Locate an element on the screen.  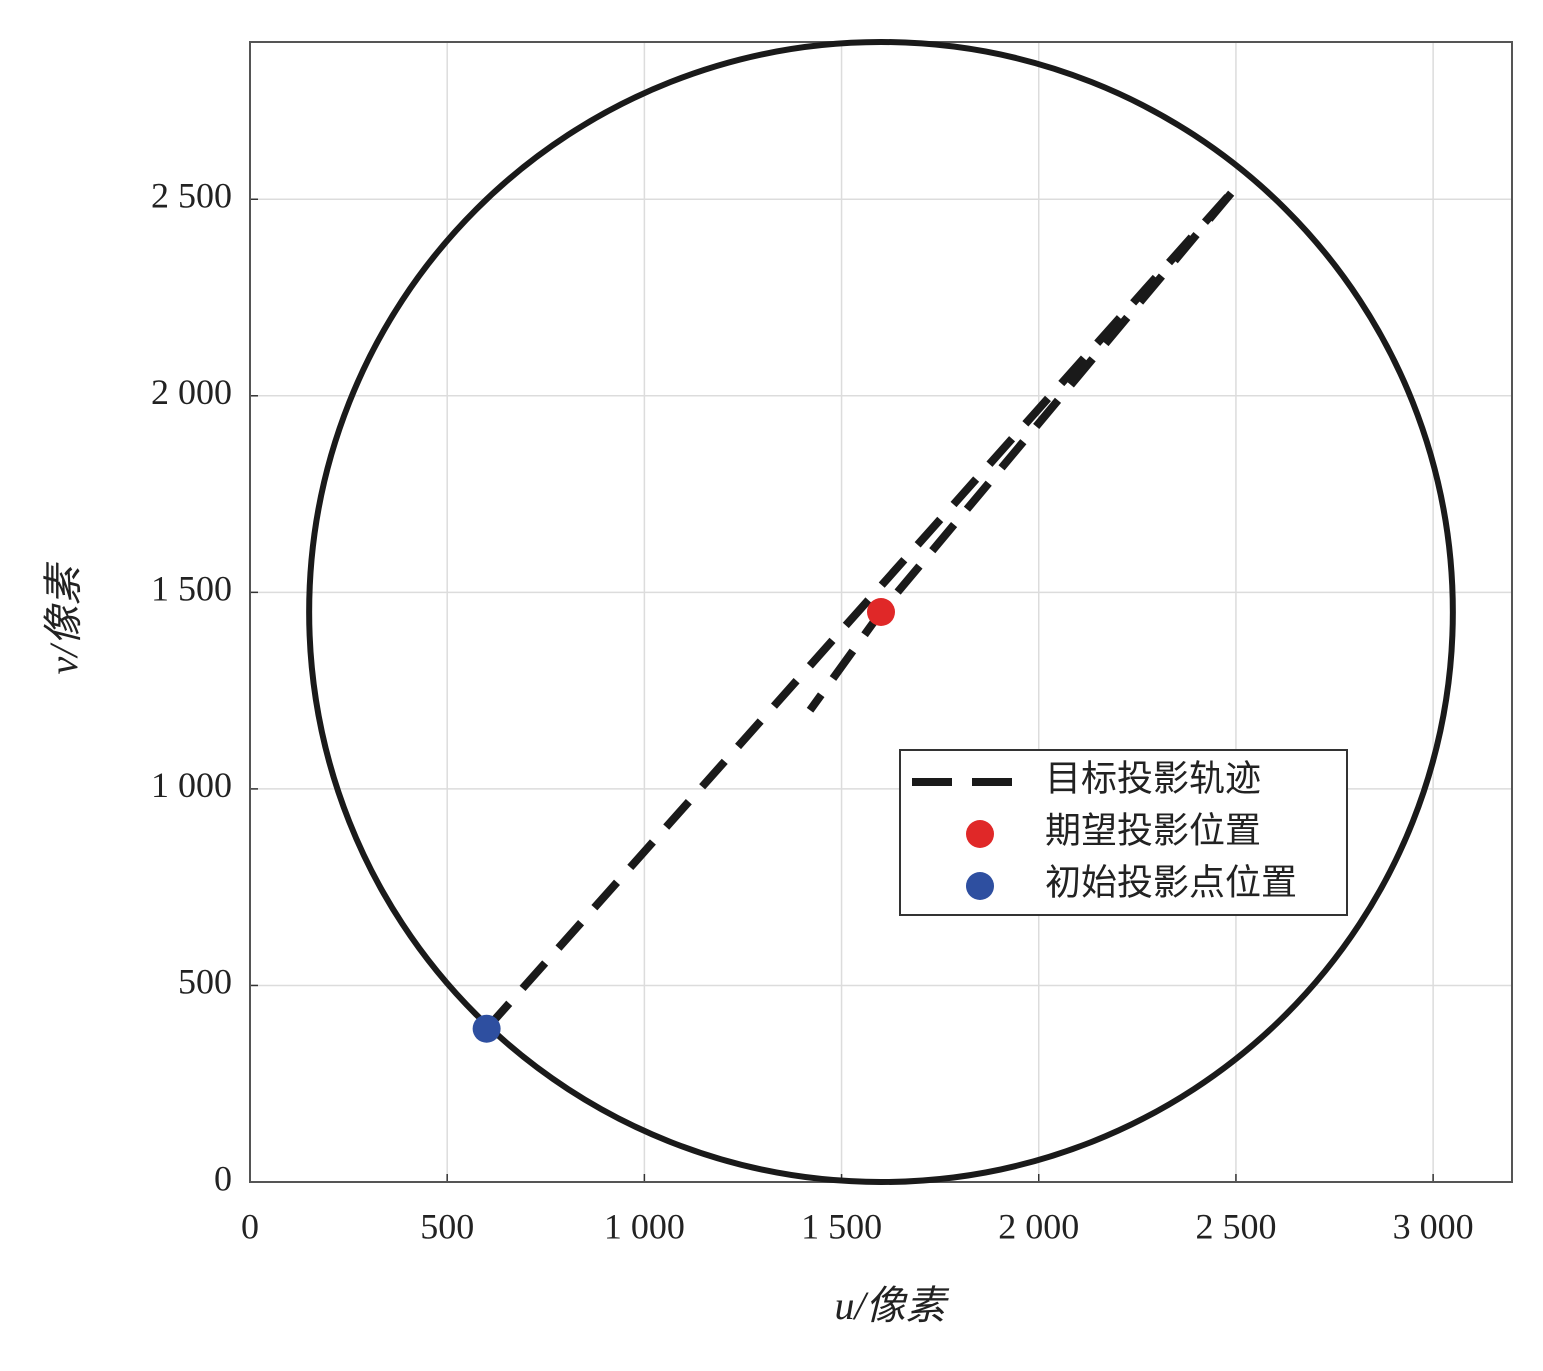
x-tick-label: 3 000 is located at coordinates (1433, 1226).